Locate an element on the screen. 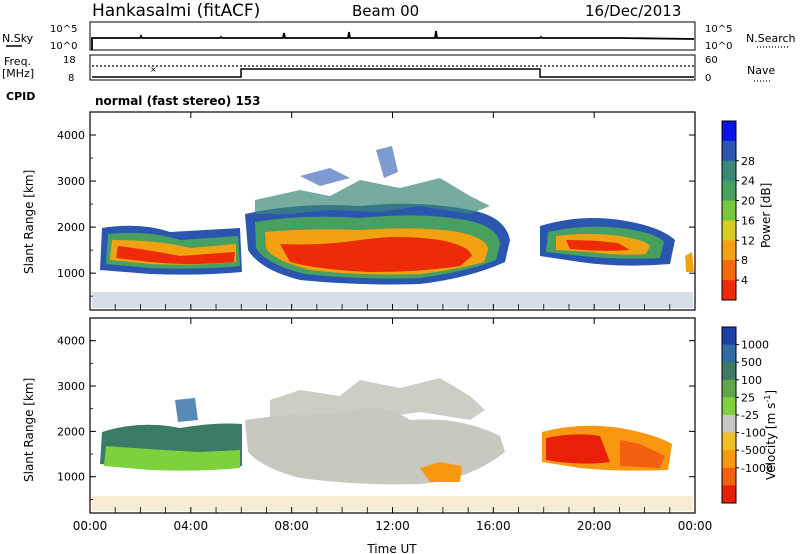  x-tick-label: 08:00 is located at coordinates (291, 526).